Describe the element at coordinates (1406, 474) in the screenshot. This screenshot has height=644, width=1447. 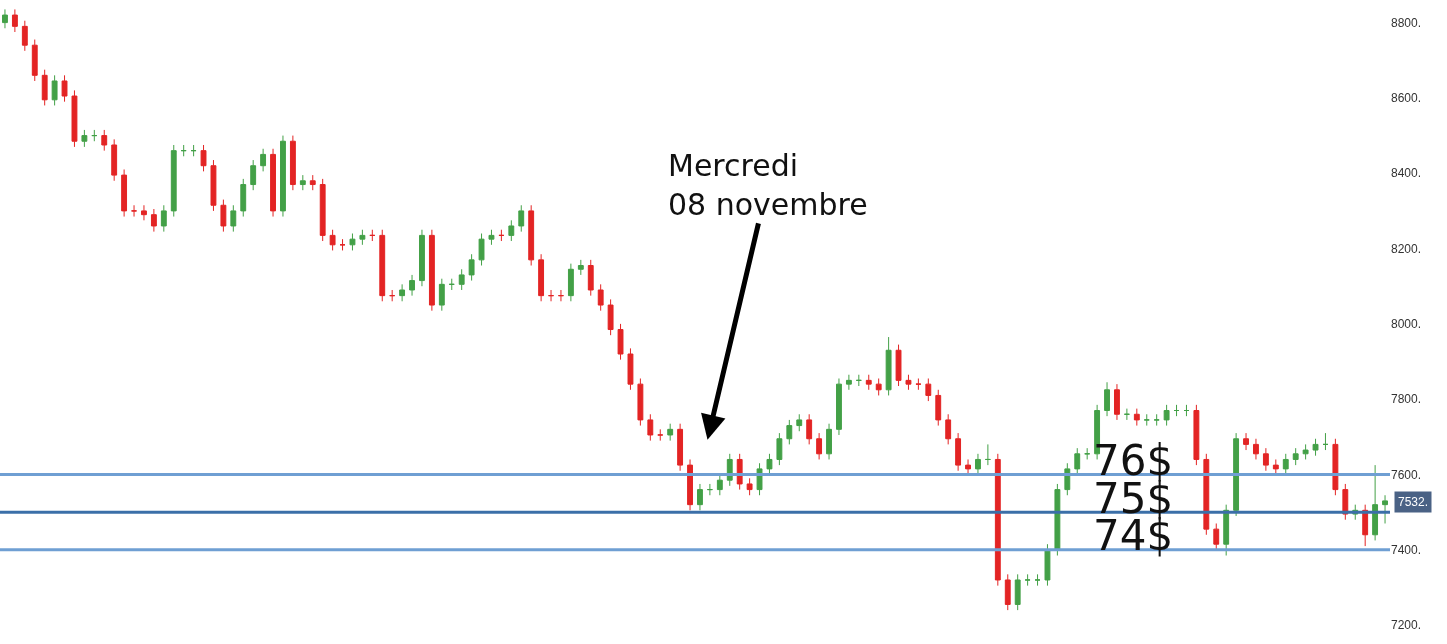
I see `y-tick-label: 7600.` at that location.